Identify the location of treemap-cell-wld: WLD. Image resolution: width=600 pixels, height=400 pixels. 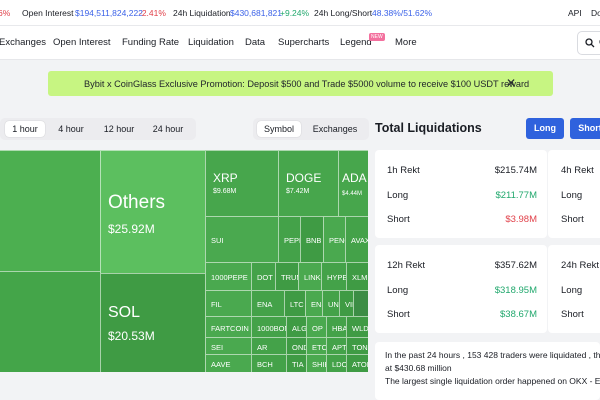
(357, 327).